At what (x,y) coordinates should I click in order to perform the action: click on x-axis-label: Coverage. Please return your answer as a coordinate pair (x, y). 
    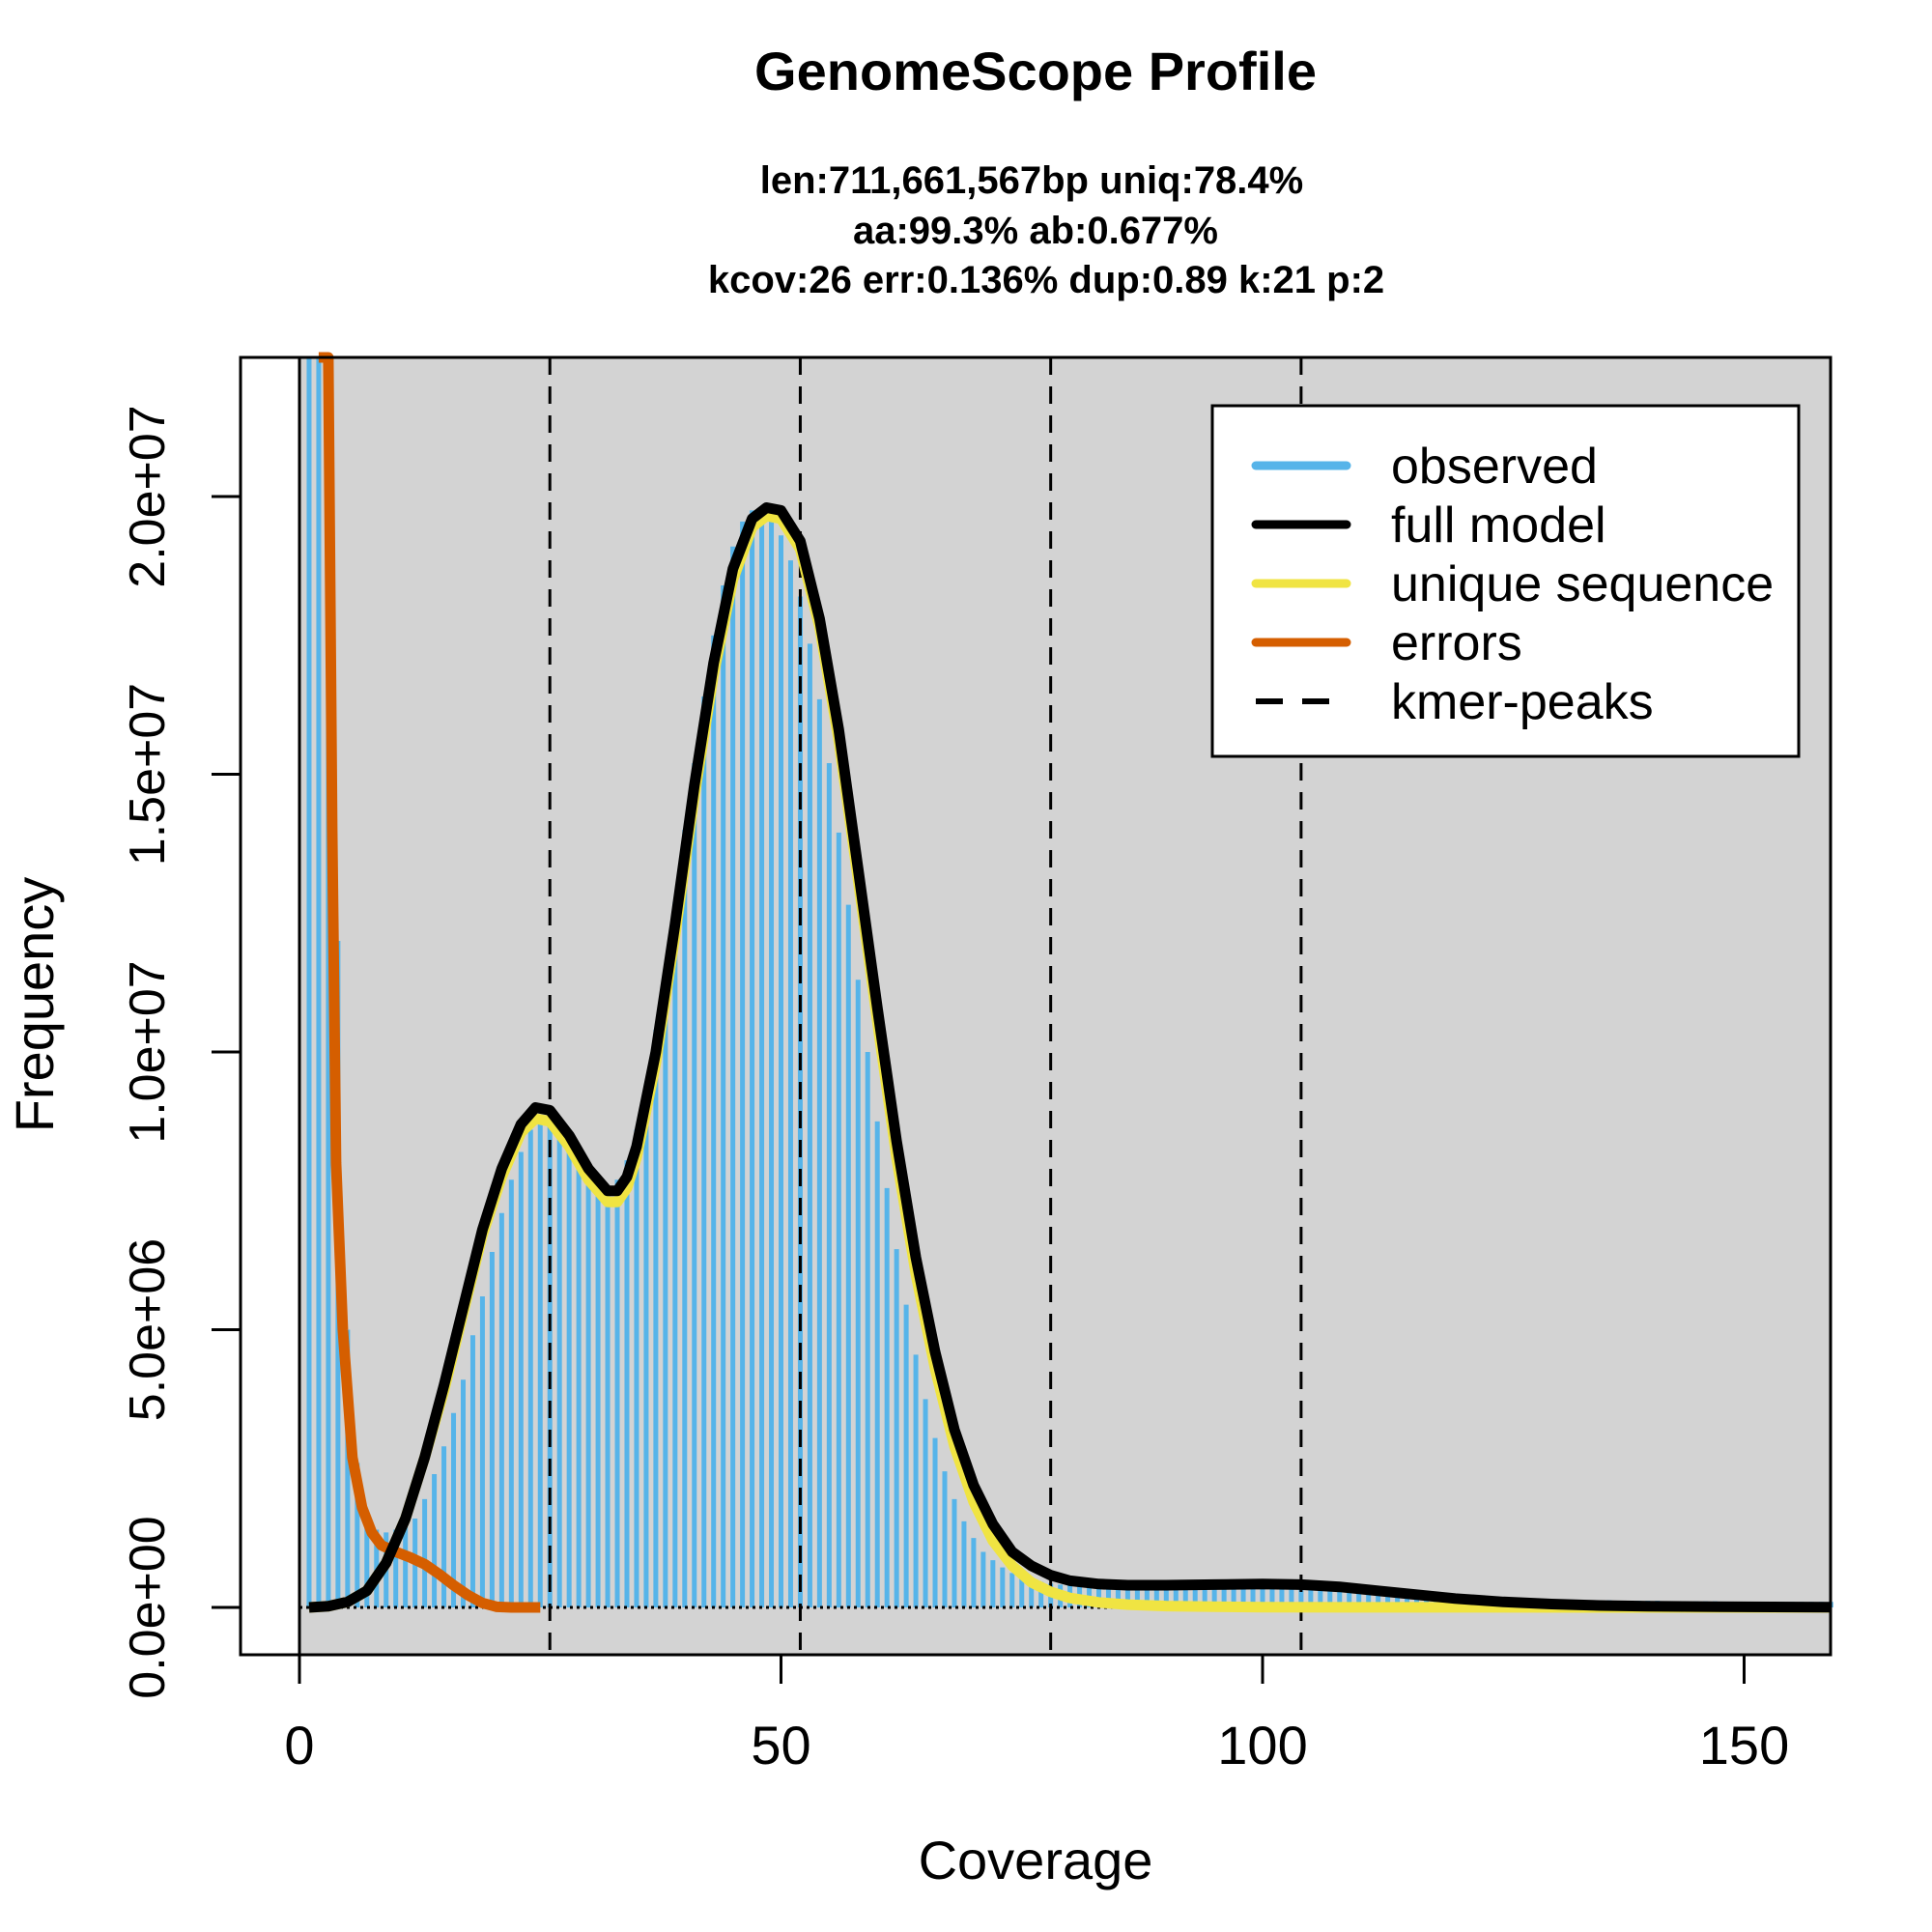
    Looking at the image, I should click on (1036, 1860).